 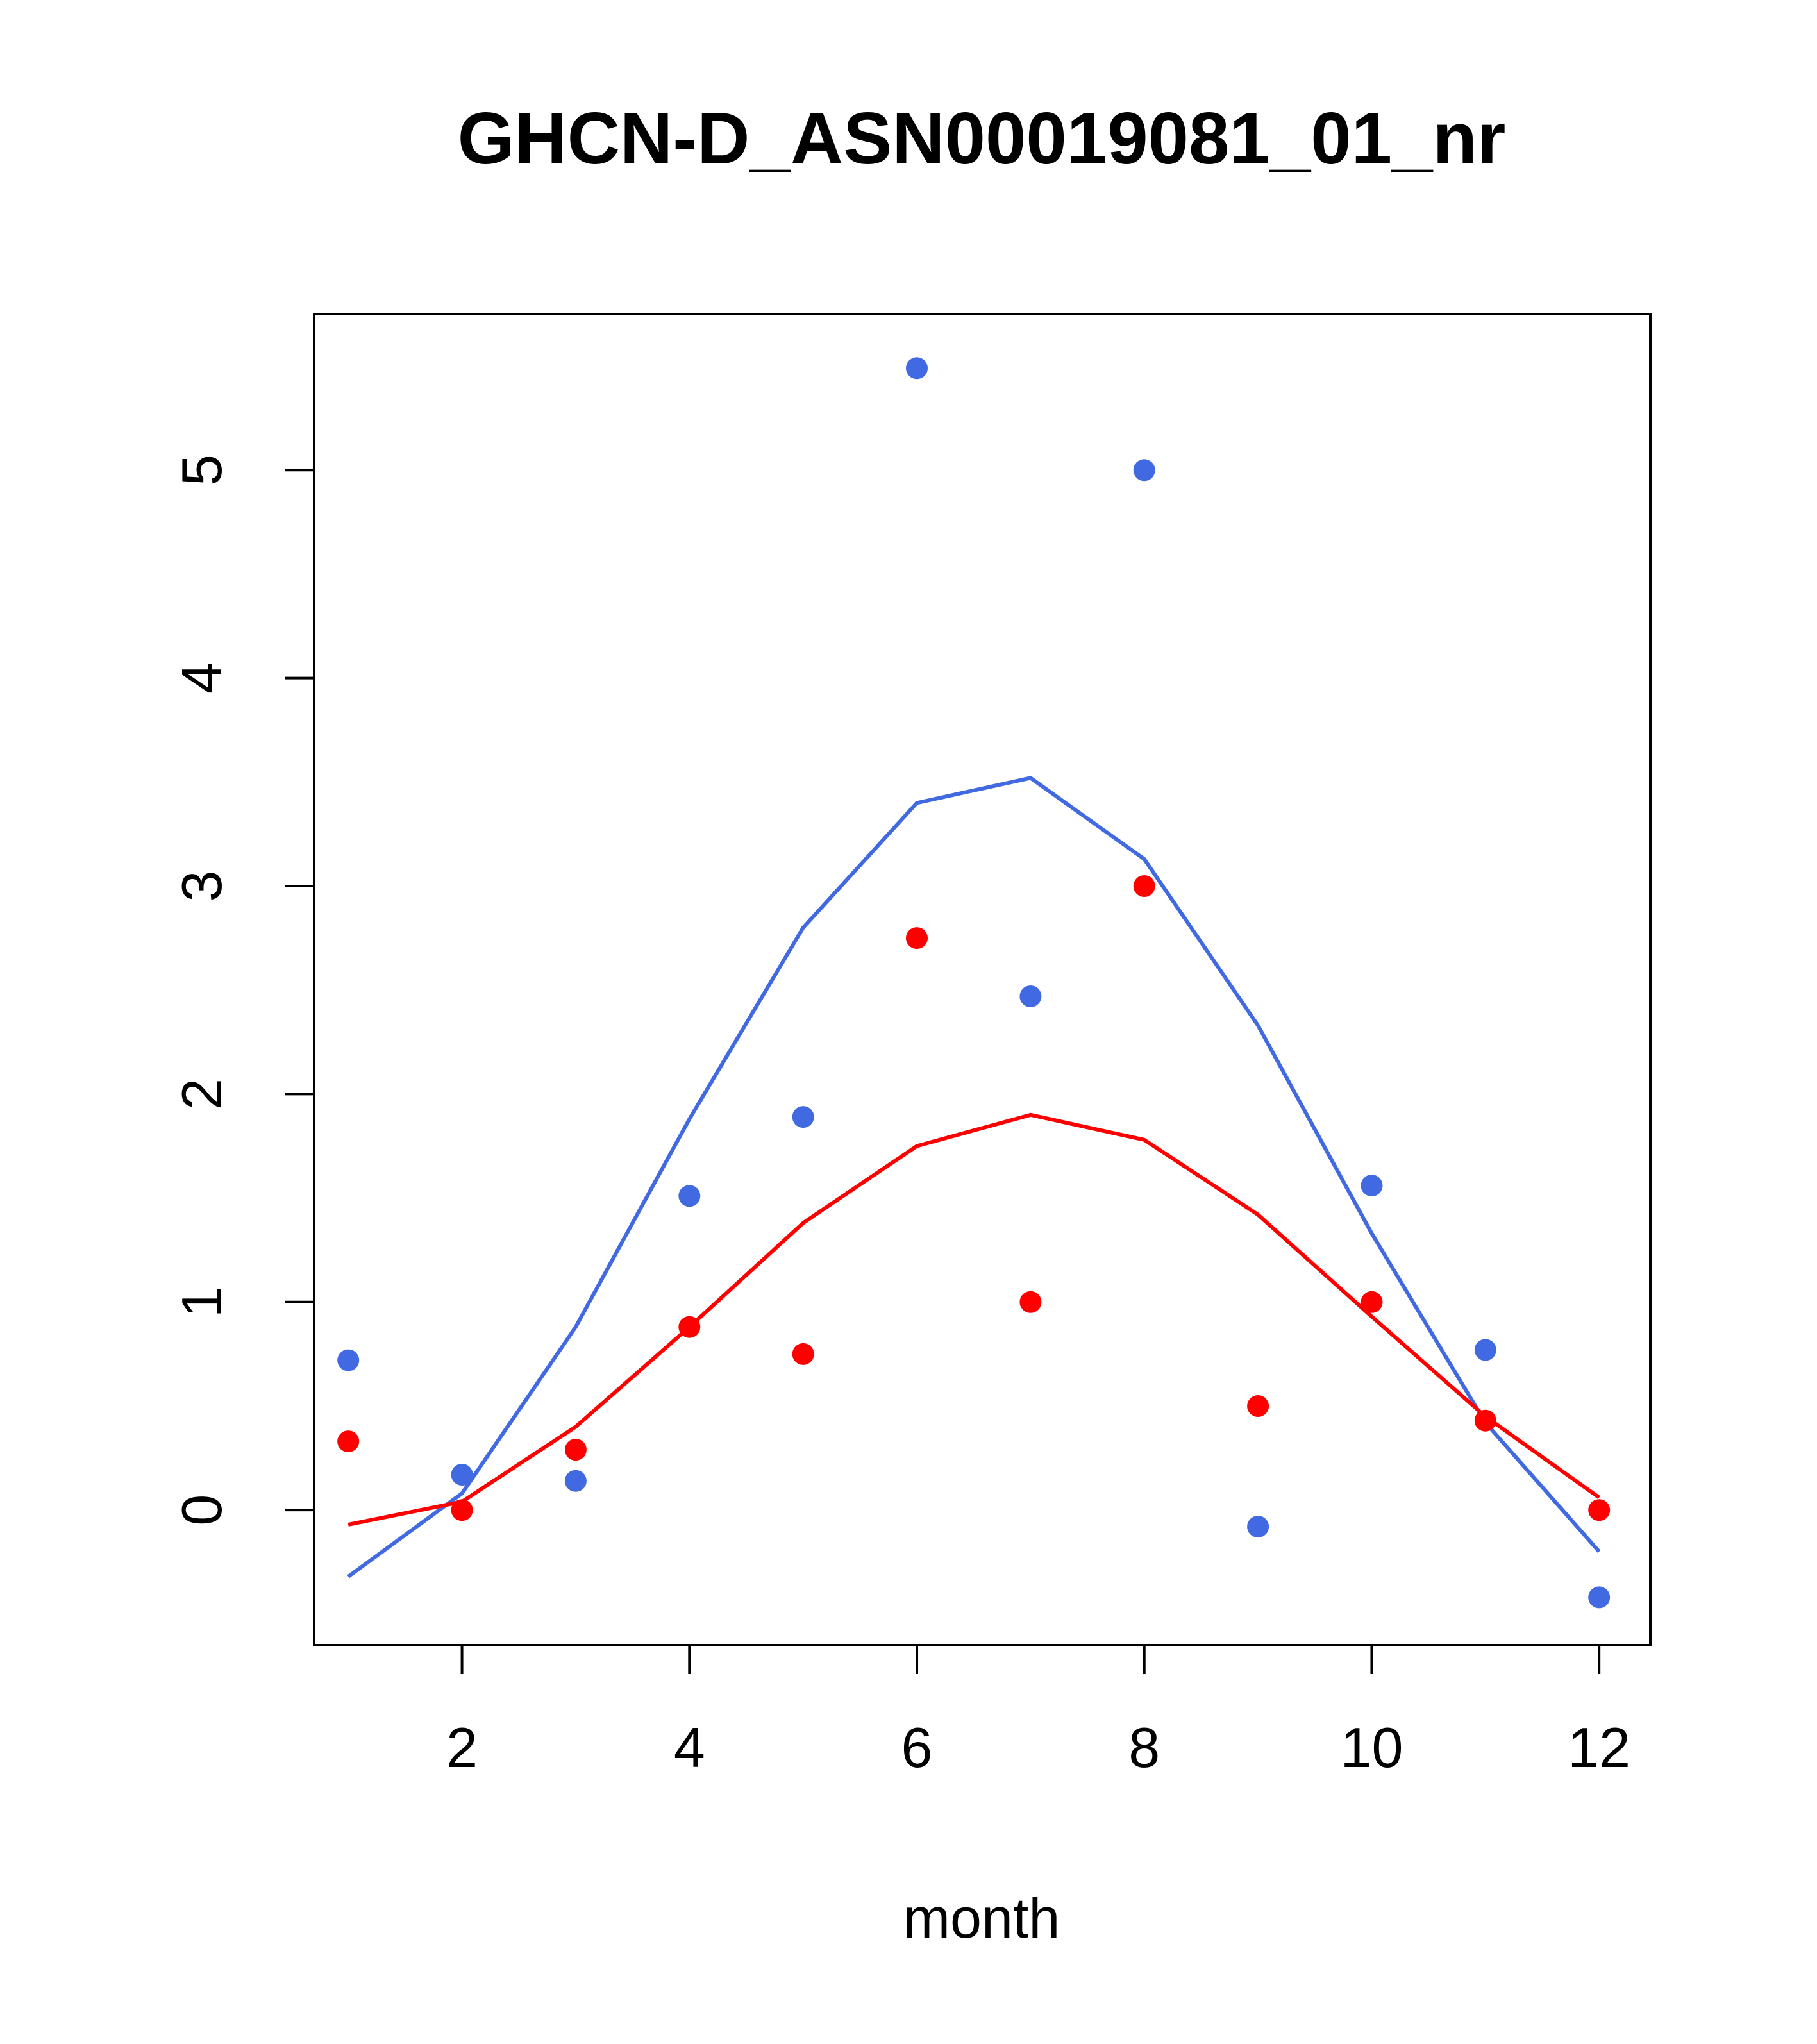 I want to click on x-tick-label: 10, so click(x=1372, y=1747).